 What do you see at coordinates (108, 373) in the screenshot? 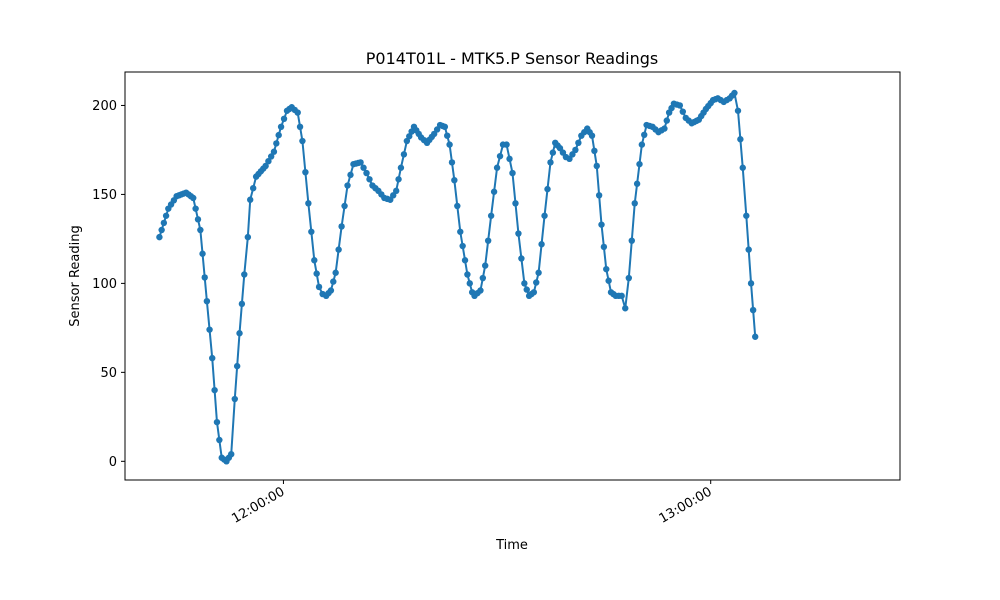
I see `y-tick-label: 50` at bounding box center [108, 373].